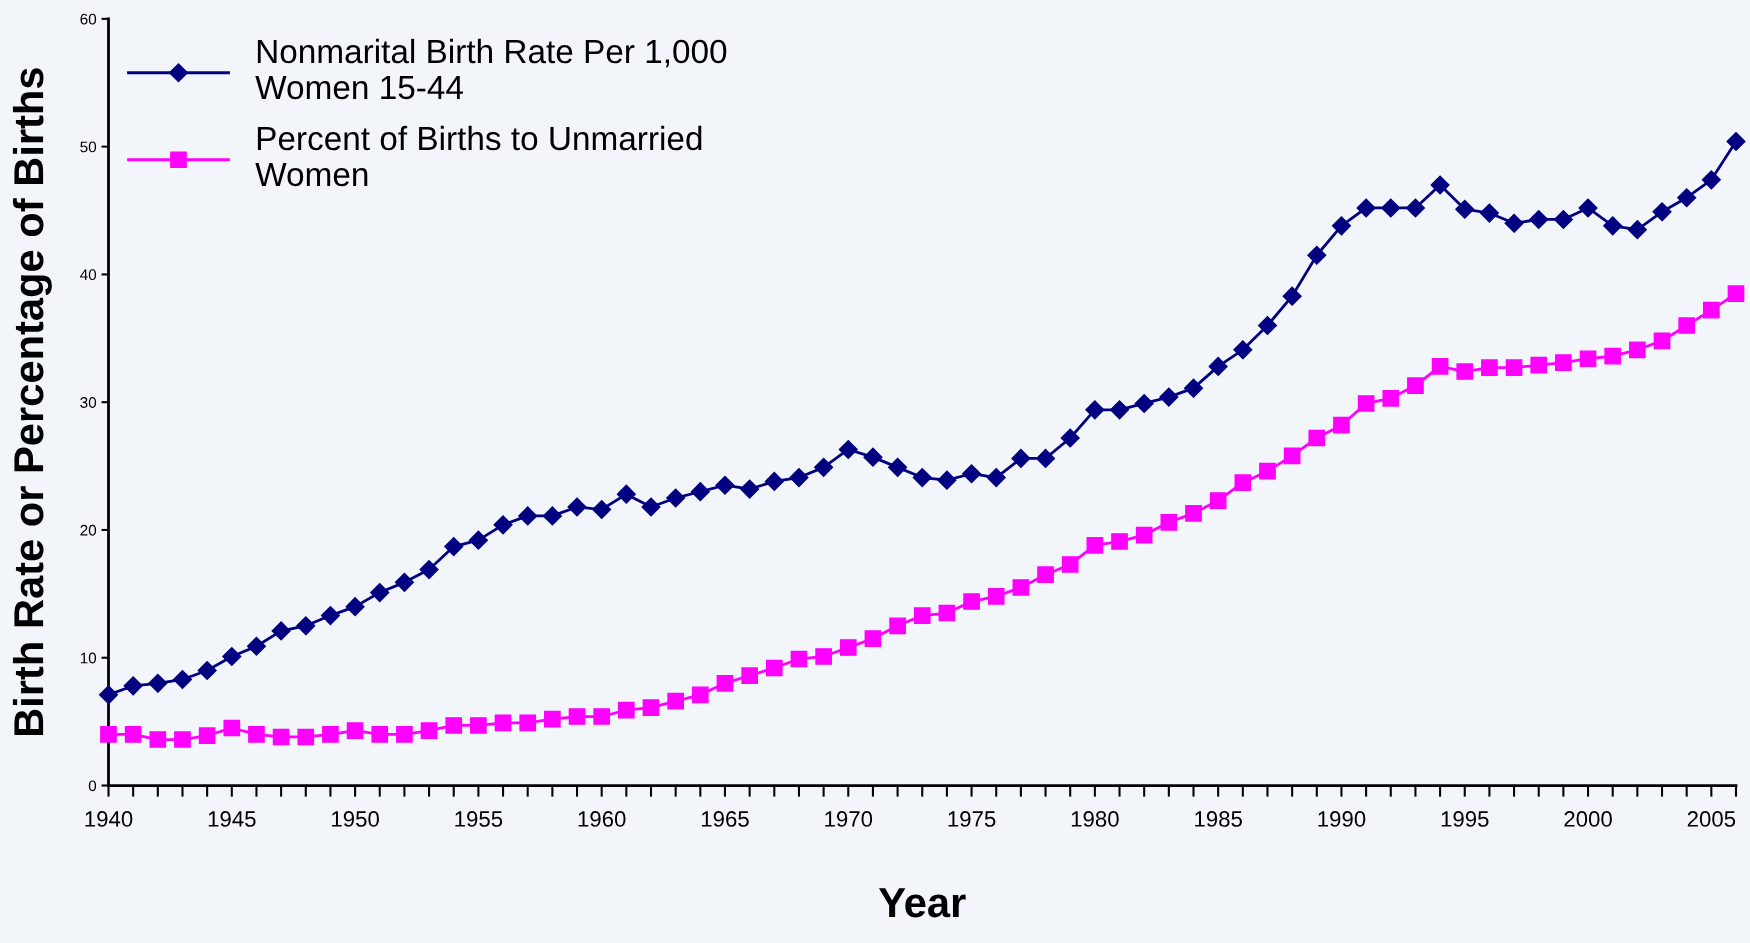  I want to click on x-tick-label: 1940, so click(109, 819).